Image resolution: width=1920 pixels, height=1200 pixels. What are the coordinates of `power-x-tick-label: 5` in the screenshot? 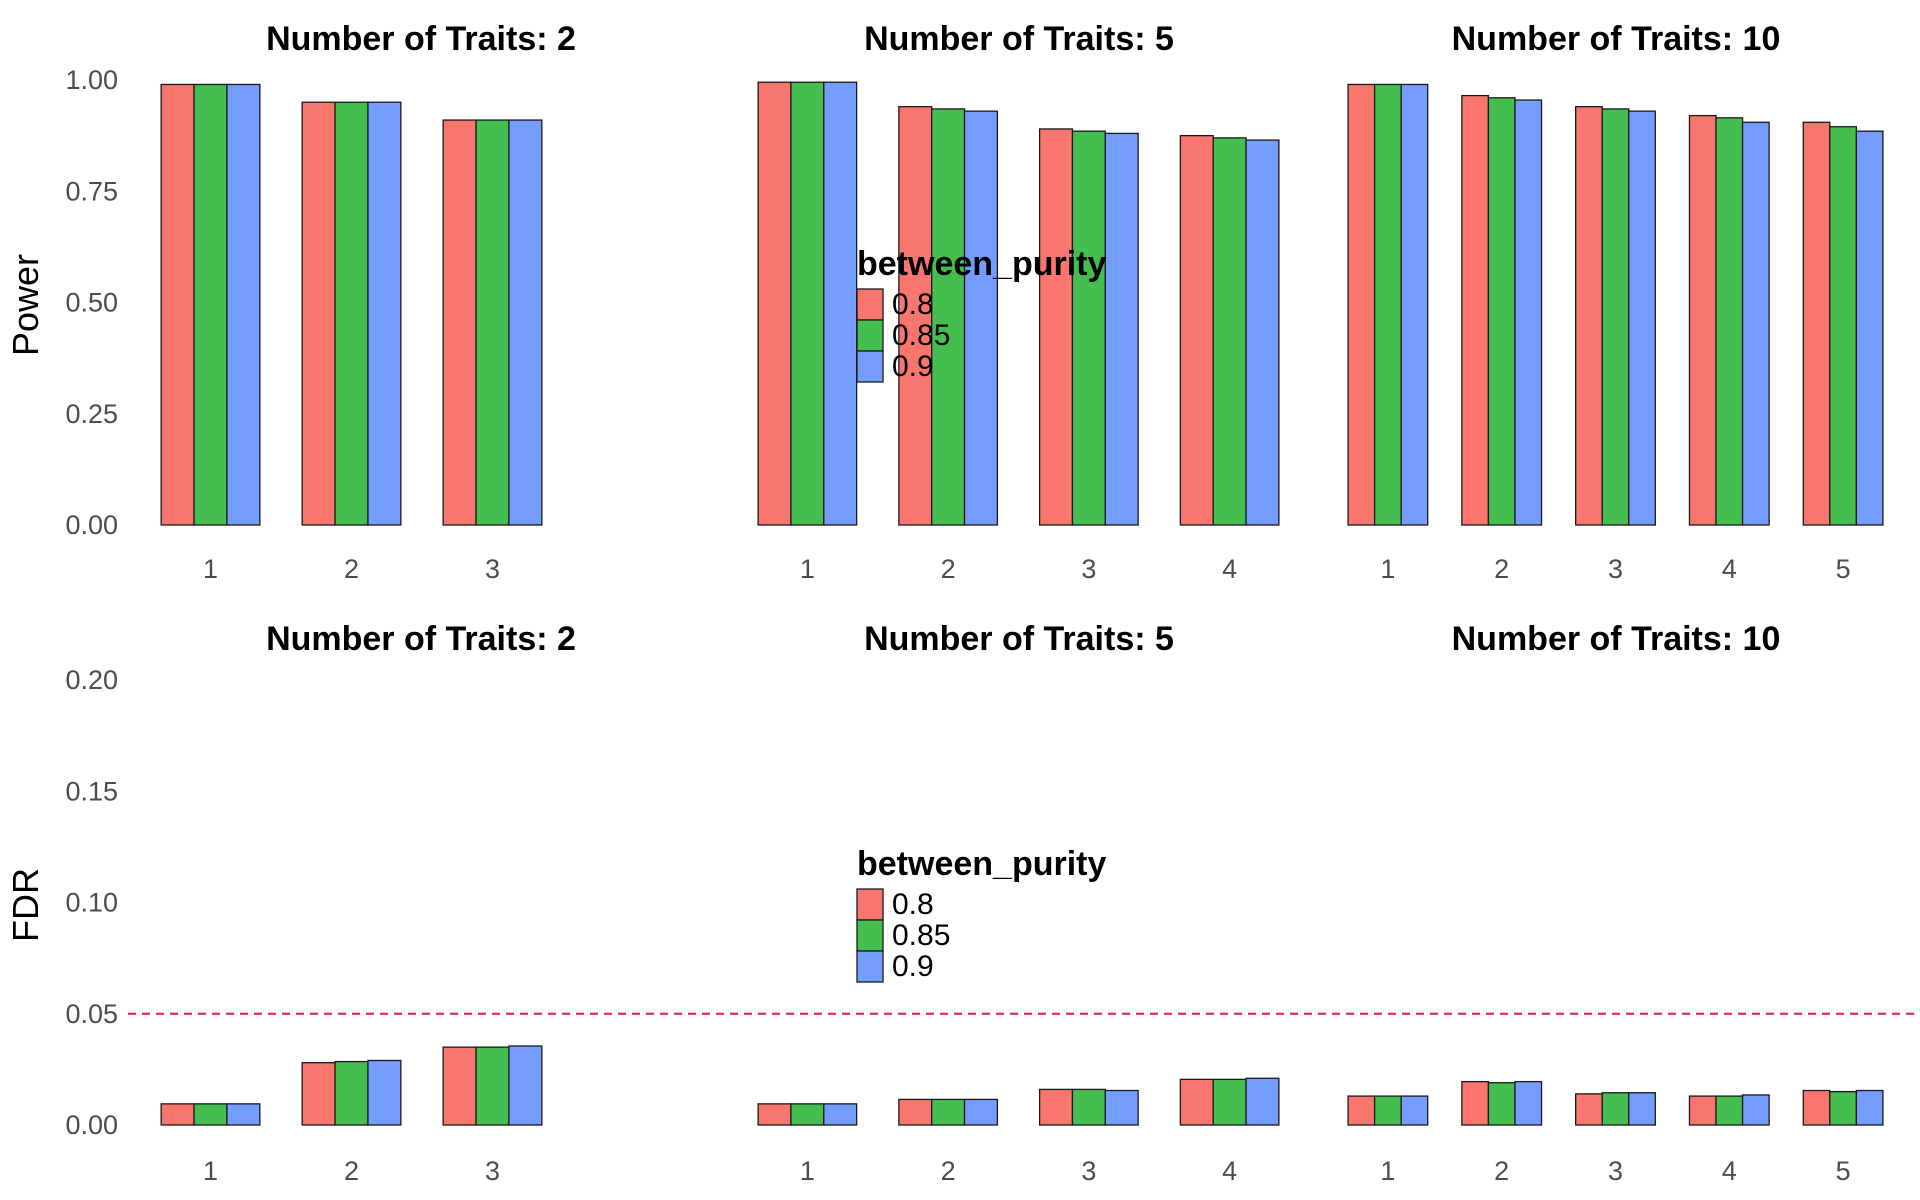 It's located at (1843, 569).